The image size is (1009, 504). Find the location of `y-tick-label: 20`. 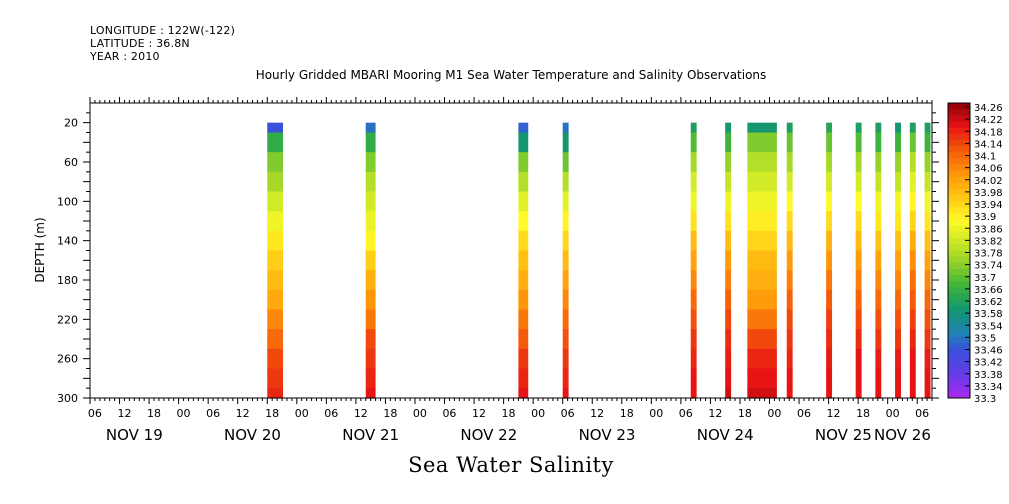

y-tick-label: 20 is located at coordinates (71, 123).